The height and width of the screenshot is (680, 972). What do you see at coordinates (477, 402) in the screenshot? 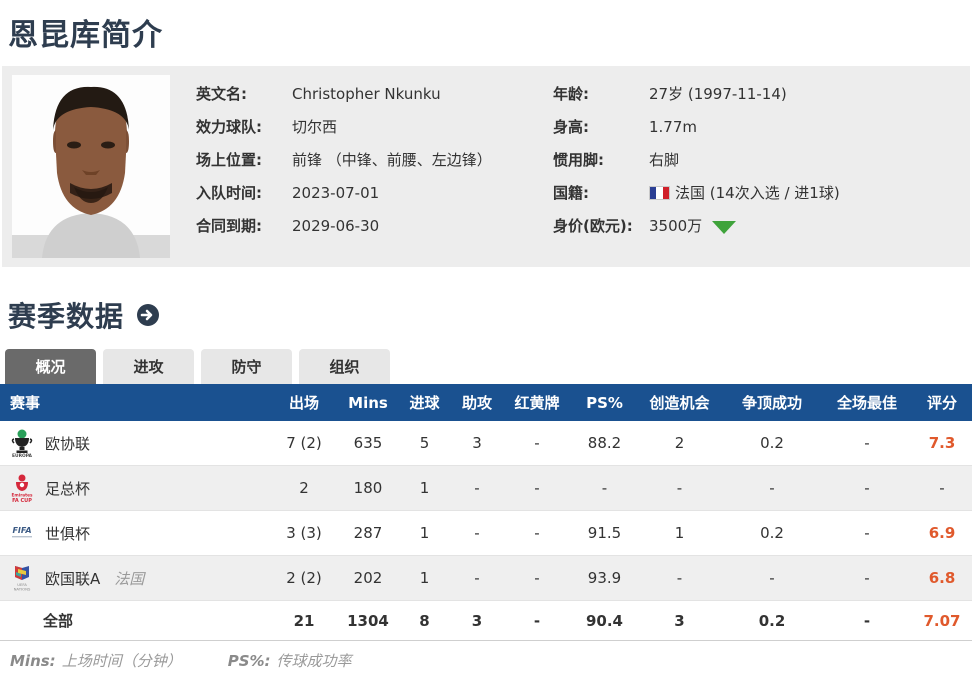
I see `col-assists: 助攻` at bounding box center [477, 402].